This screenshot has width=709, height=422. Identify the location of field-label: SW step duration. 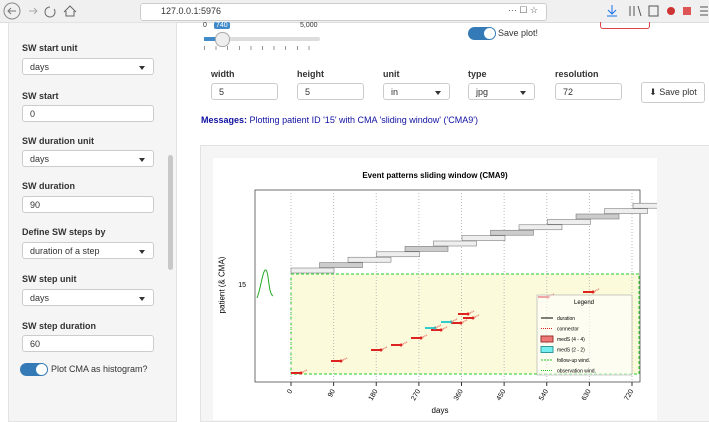
(59, 326).